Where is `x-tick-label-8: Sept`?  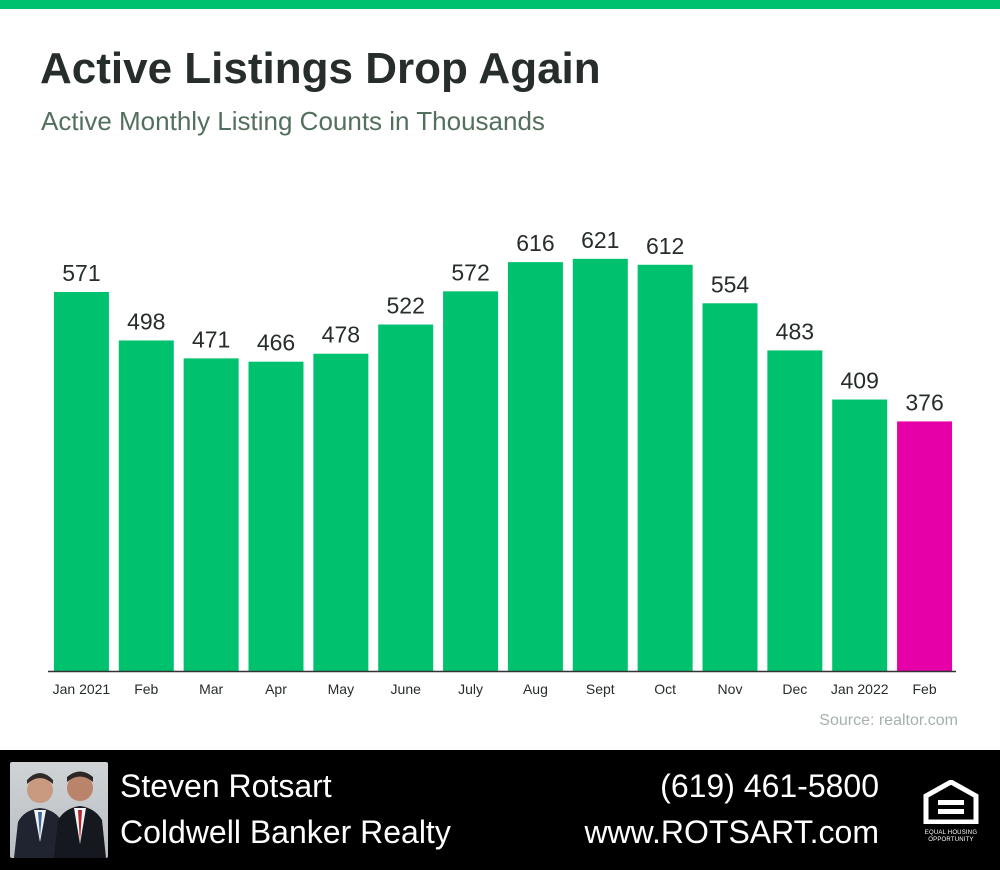
x-tick-label-8: Sept is located at coordinates (600, 689).